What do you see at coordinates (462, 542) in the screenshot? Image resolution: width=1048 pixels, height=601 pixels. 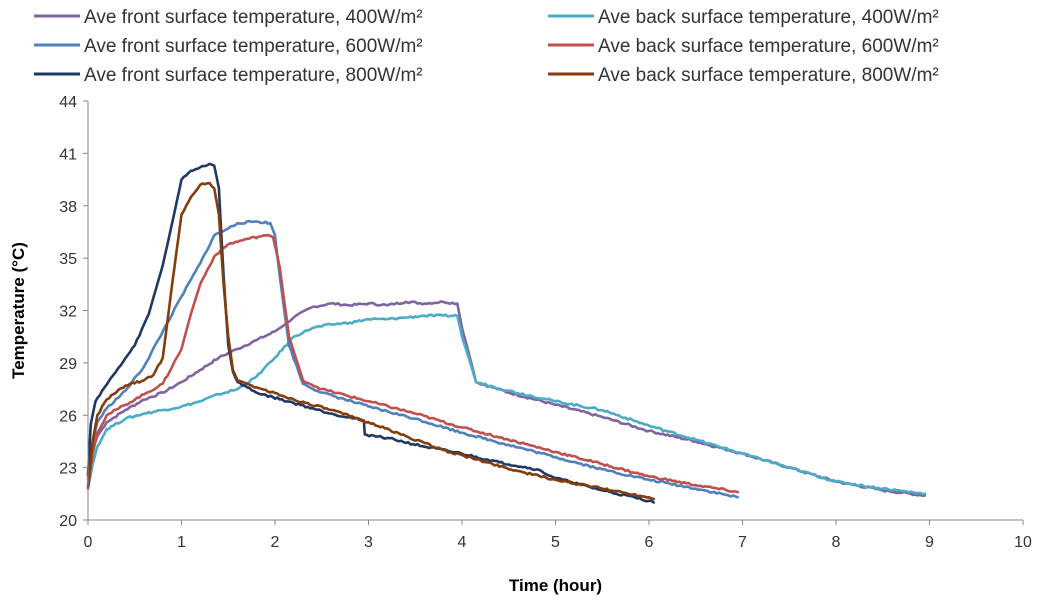 I see `x-tick-label: 4` at bounding box center [462, 542].